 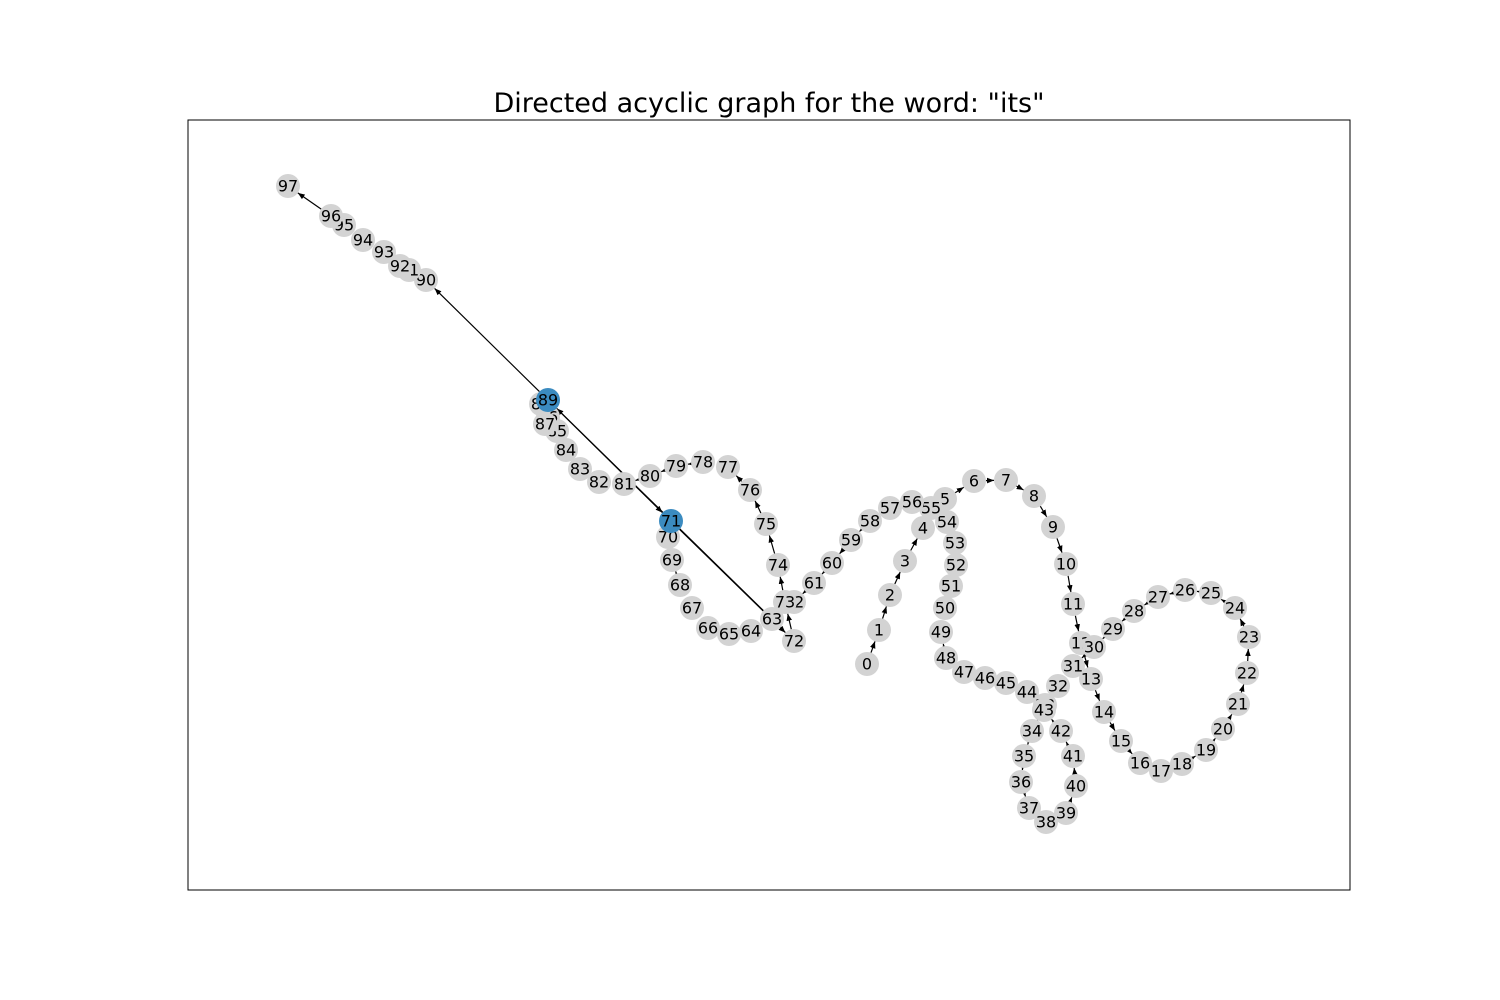 What do you see at coordinates (956, 565) in the screenshot?
I see `node-label: 52` at bounding box center [956, 565].